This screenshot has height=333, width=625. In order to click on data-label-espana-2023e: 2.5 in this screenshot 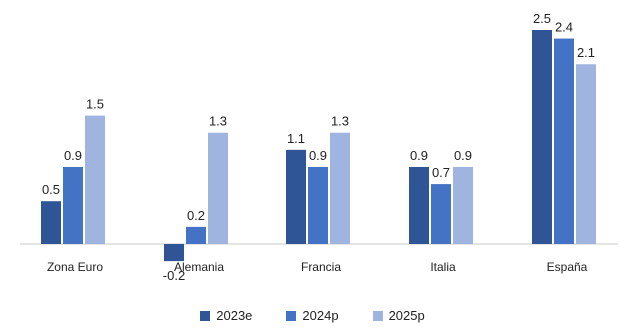, I will do `click(542, 18)`.